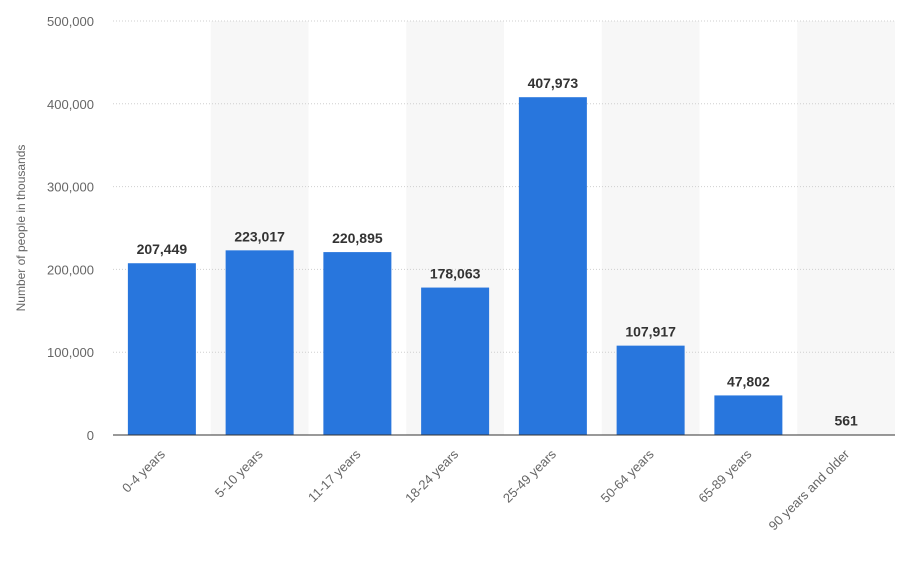 Image resolution: width=912 pixels, height=564 pixels. Describe the element at coordinates (530, 476) in the screenshot. I see `x-tick-label: 25-49 years` at that location.